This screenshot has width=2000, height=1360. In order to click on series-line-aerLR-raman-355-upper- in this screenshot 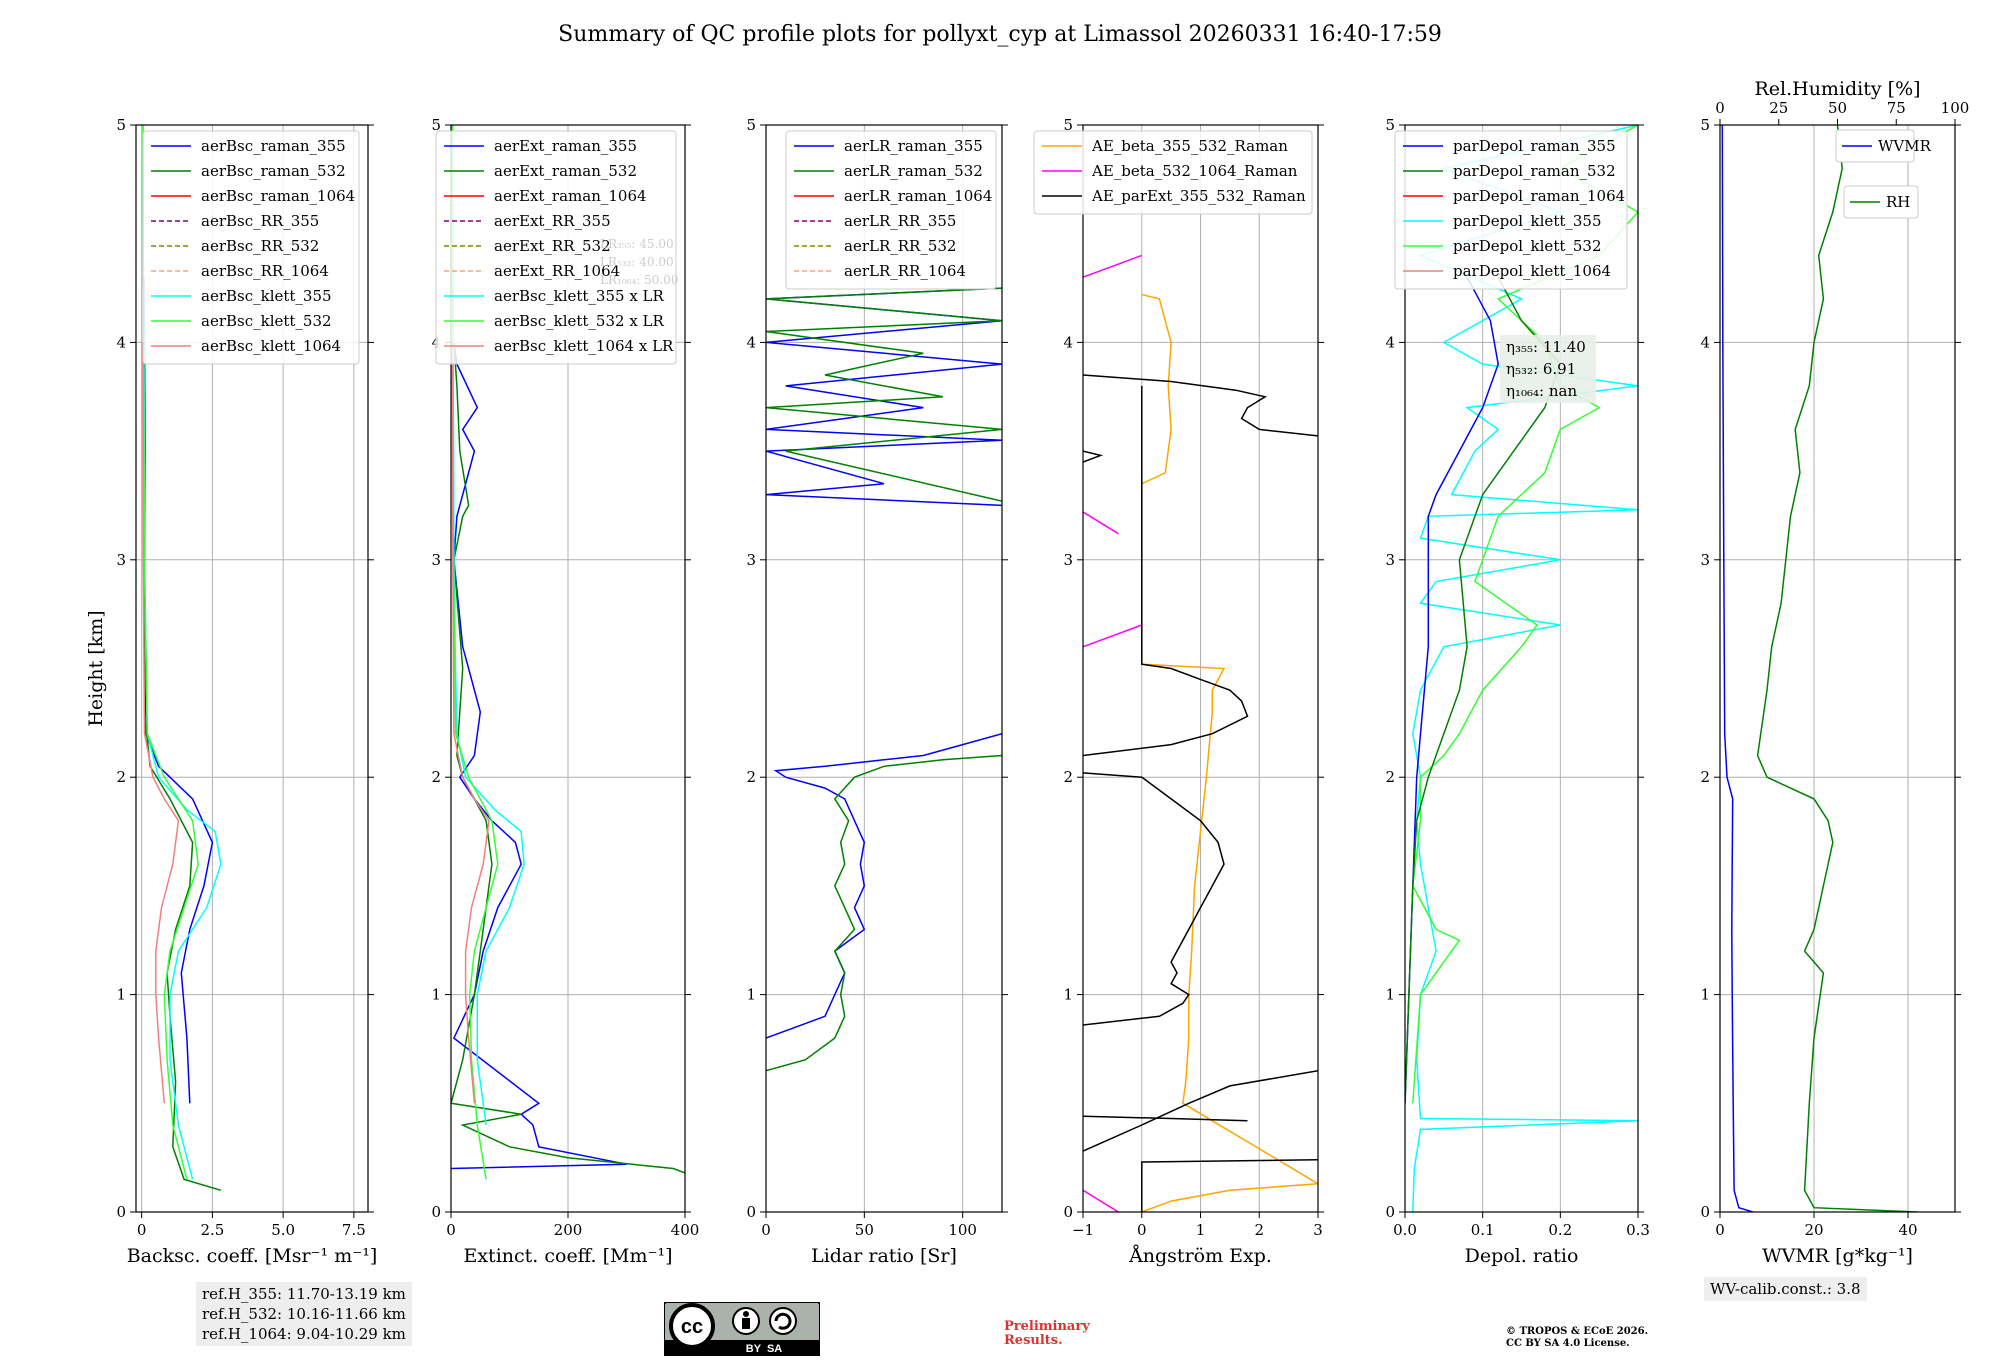, I will do `click(884, 397)`.